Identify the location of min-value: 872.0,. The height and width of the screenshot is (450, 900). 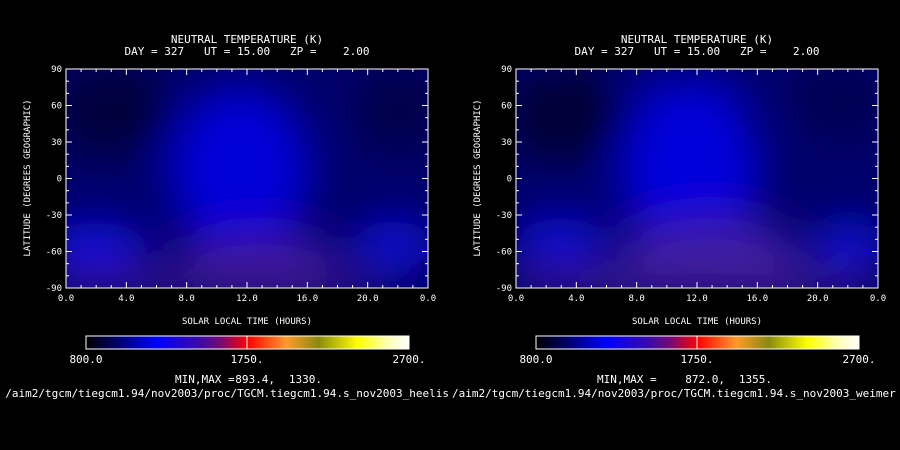
(705, 379).